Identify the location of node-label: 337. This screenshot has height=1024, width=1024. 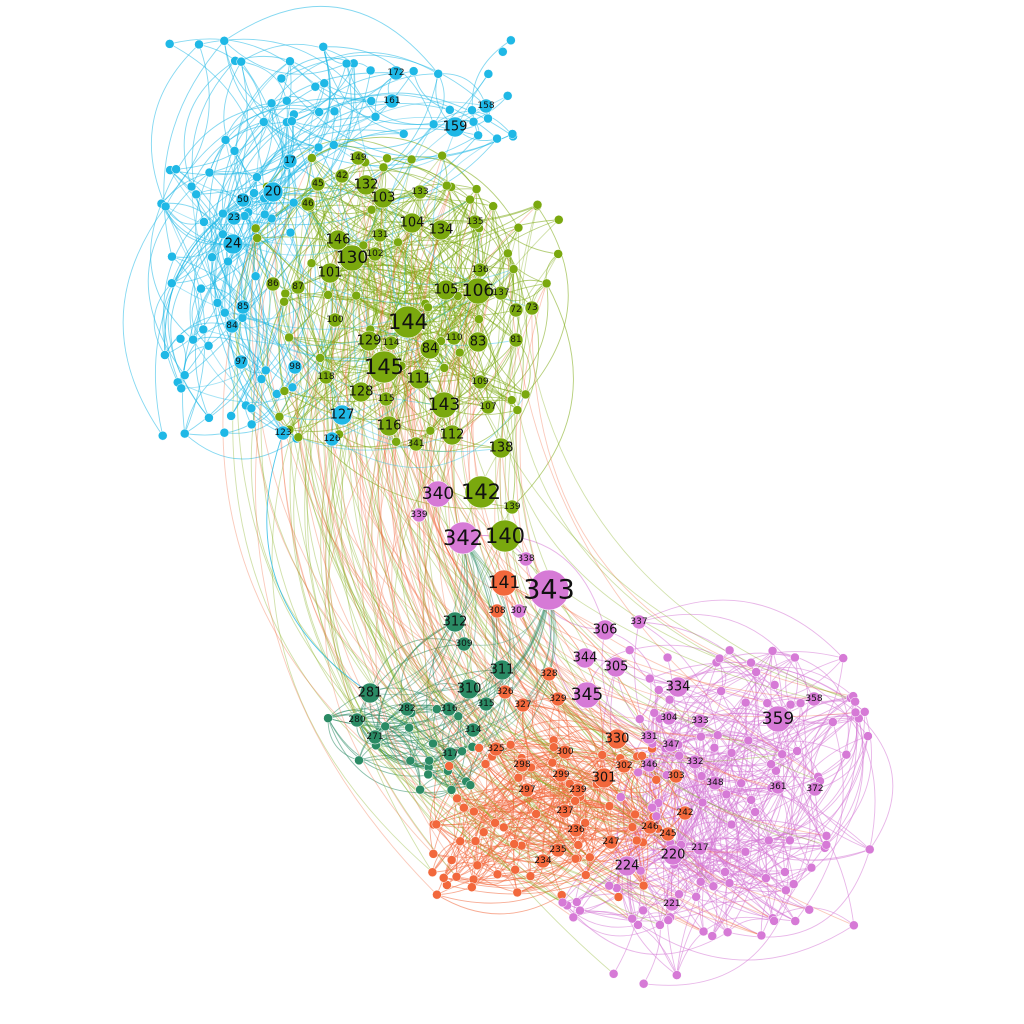
(638, 622).